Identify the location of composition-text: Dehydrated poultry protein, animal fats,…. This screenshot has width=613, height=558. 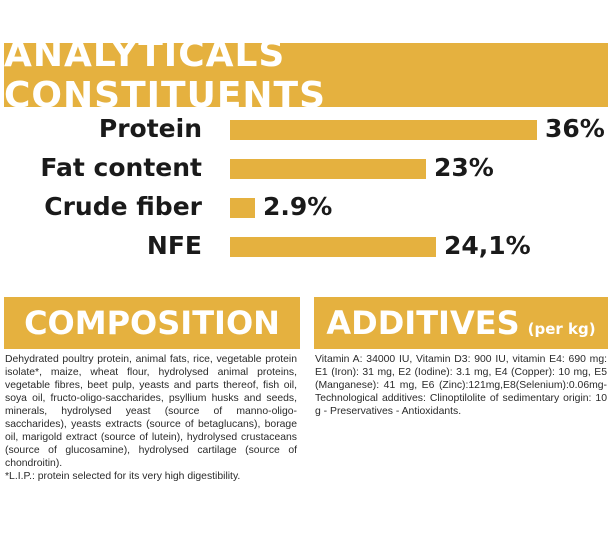
(151, 411).